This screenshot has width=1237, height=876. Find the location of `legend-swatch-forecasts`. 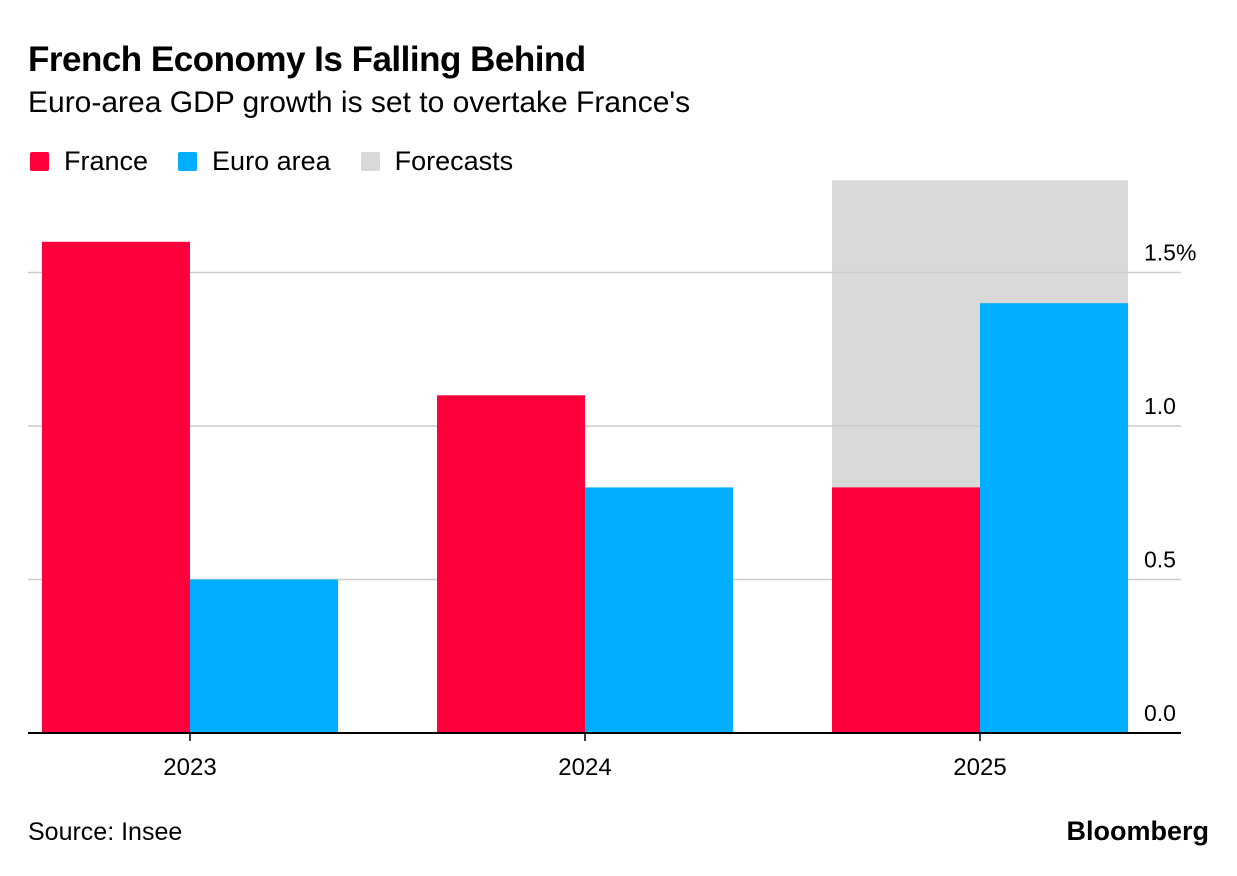

legend-swatch-forecasts is located at coordinates (370, 161).